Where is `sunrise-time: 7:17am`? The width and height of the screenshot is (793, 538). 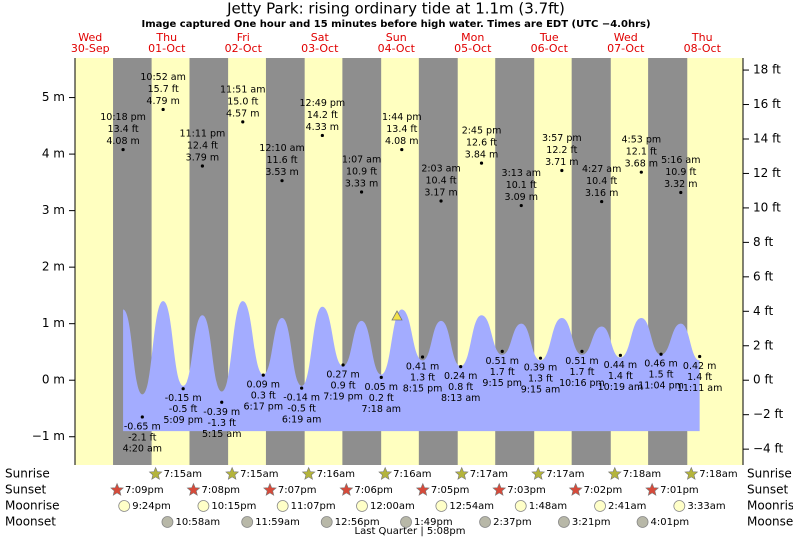 sunrise-time: 7:17am is located at coordinates (489, 474).